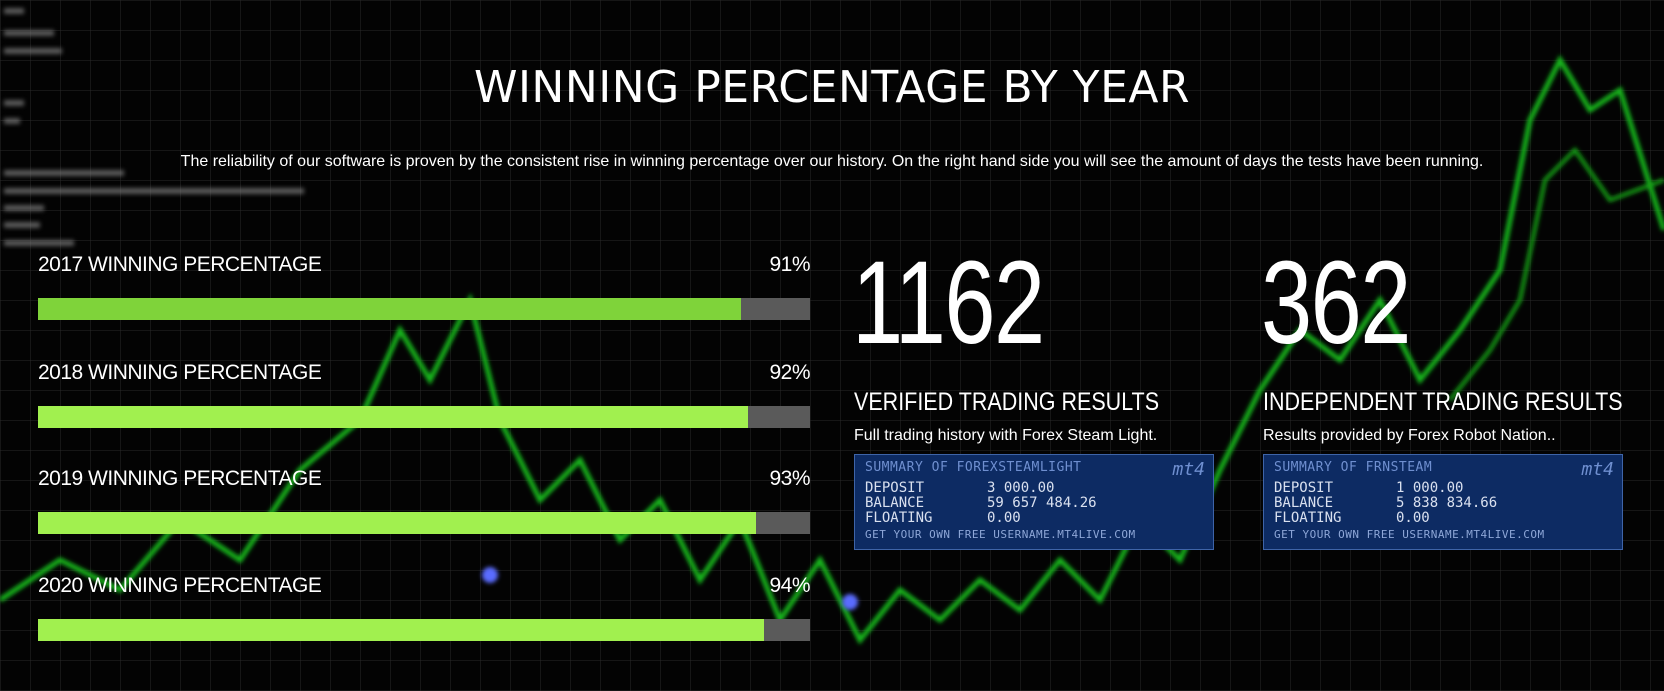 The image size is (1664, 691). I want to click on stat-description: Results provided by Forex Robot Nation.., so click(1409, 435).